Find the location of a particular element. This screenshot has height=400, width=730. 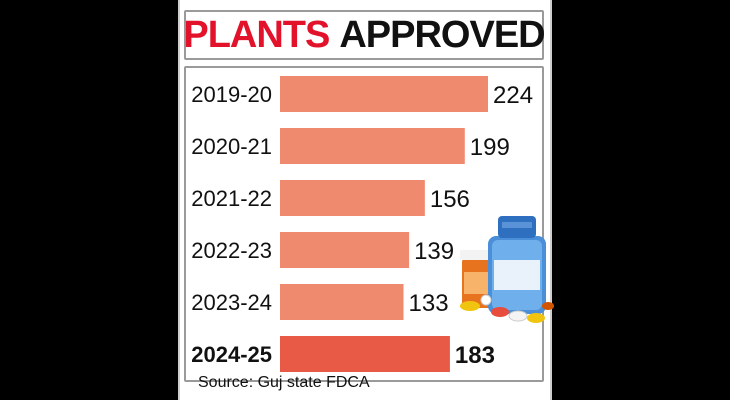

value-label: 199 is located at coordinates (490, 147).